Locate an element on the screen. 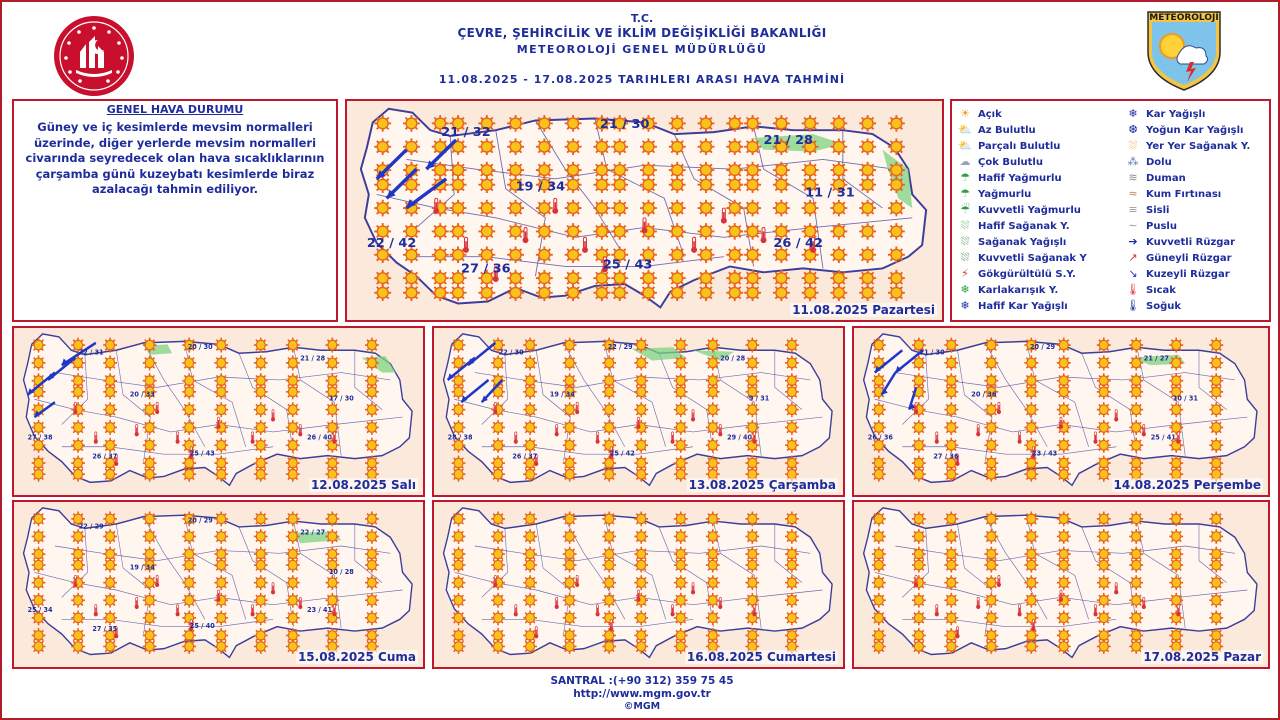  temp-label-e: 11 / 31 is located at coordinates (830, 192).